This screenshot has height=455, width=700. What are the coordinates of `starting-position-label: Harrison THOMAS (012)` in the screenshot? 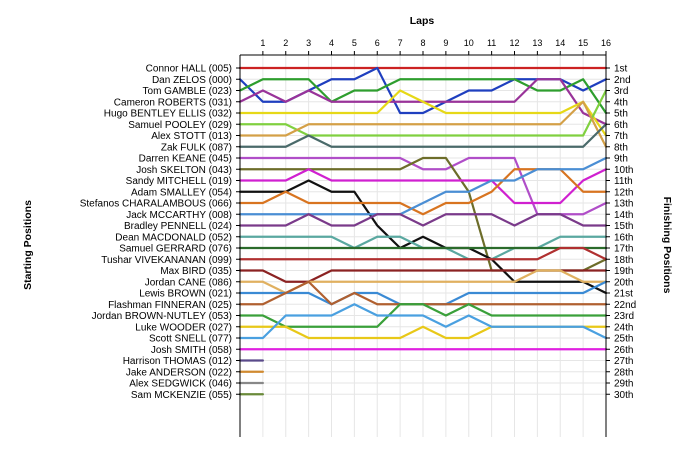 It's located at (177, 361).